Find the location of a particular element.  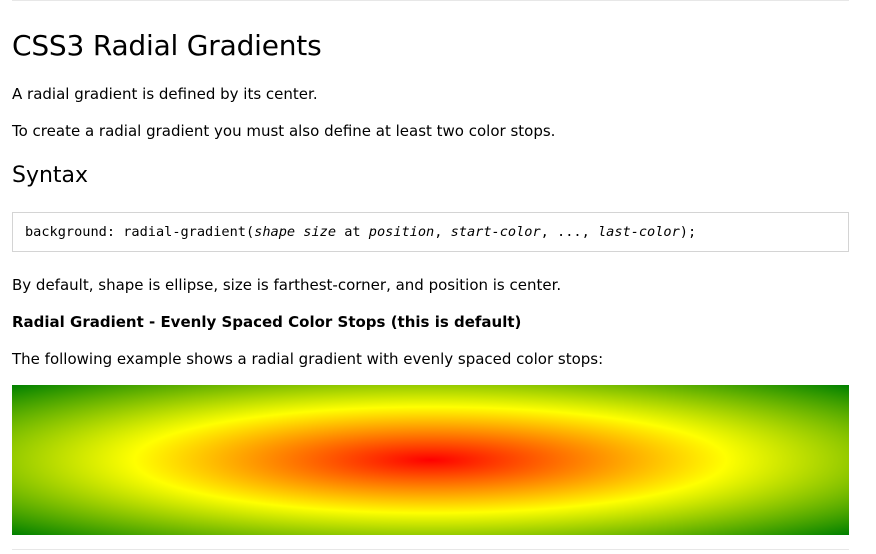

code-sep: , is located at coordinates (442, 232).